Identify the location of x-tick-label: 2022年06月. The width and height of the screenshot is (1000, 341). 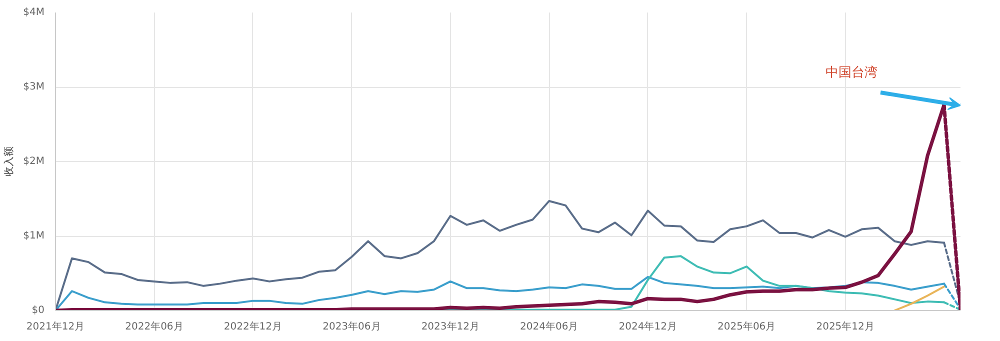
(154, 326).